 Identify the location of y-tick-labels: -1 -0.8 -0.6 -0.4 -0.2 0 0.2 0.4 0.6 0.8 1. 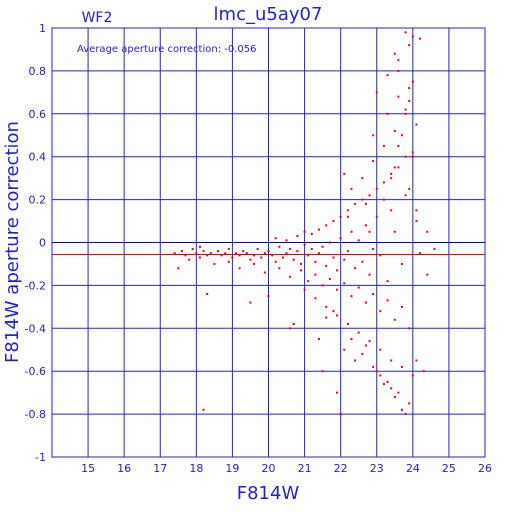
(35, 243).